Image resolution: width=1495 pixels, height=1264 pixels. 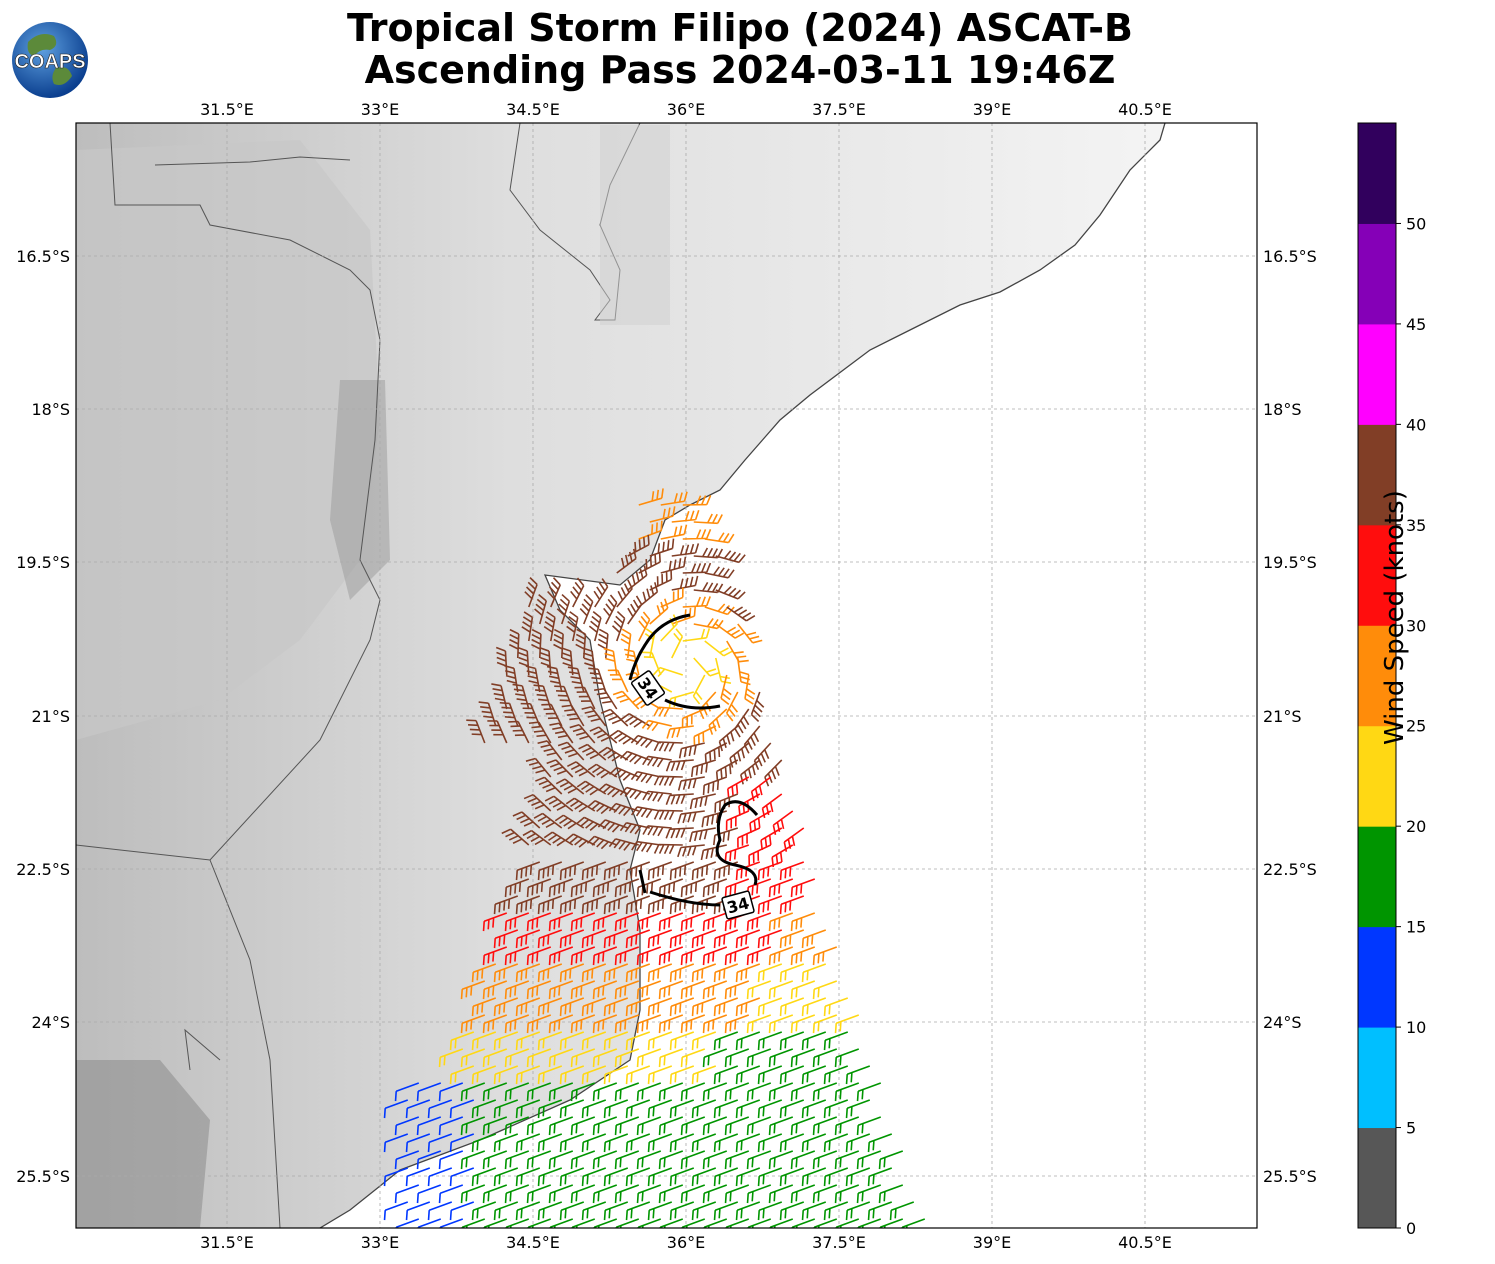 I want to click on colorbar-tick-label: 0, so click(x=1411, y=1228).